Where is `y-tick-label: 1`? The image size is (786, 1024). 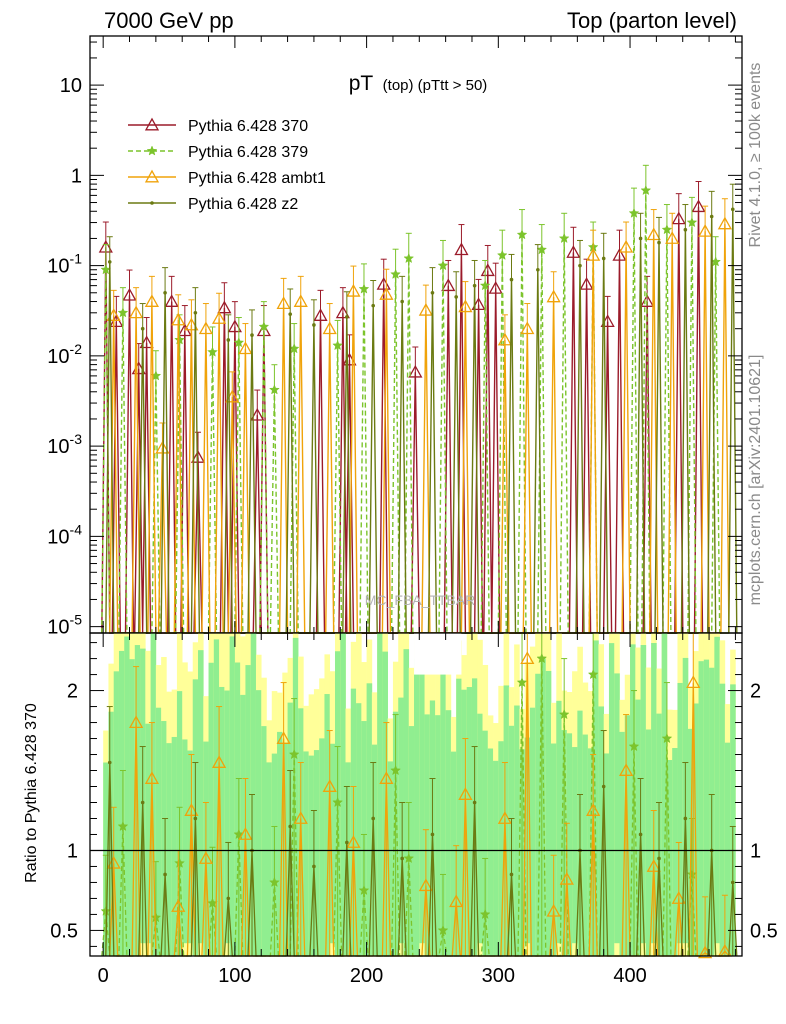
y-tick-label: 1 is located at coordinates (76, 176).